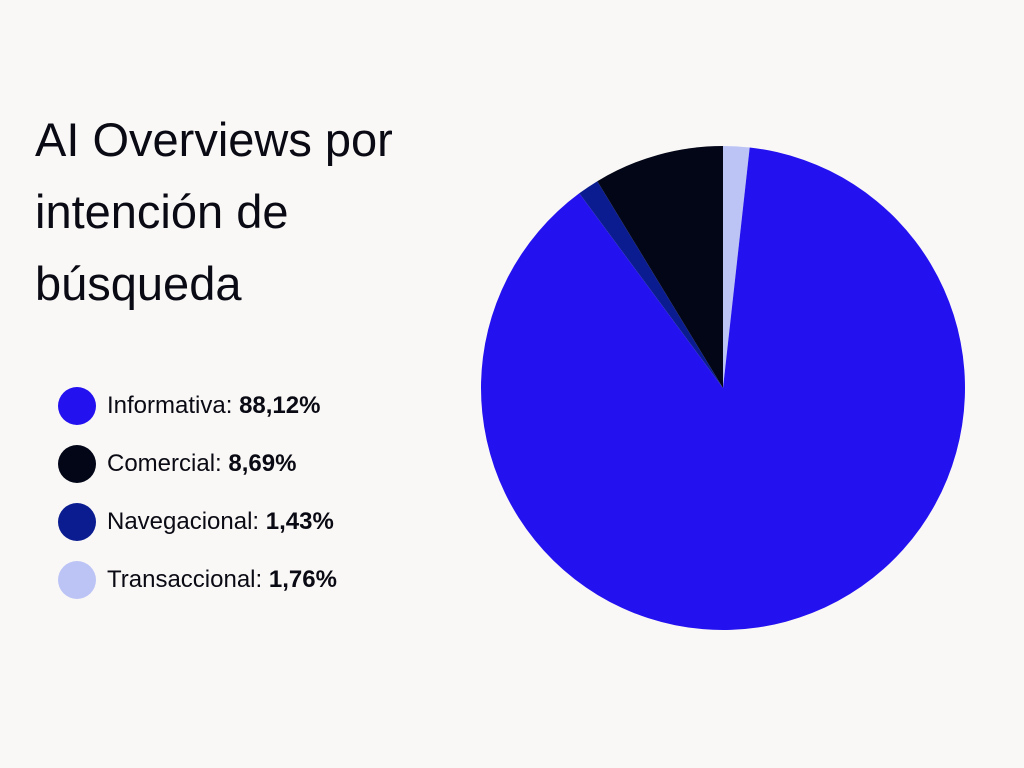 The height and width of the screenshot is (768, 1024). What do you see at coordinates (77, 464) in the screenshot?
I see `legend-swatch-comercial` at bounding box center [77, 464].